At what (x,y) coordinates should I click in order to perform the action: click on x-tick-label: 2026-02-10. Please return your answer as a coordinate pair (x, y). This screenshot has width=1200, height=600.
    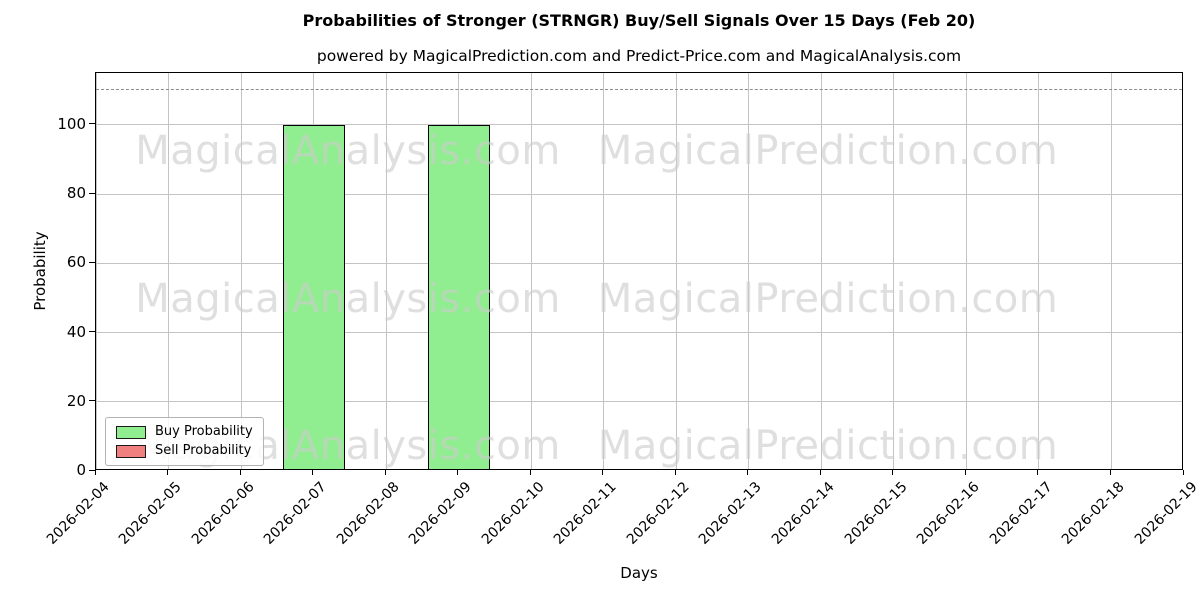
    Looking at the image, I should click on (513, 513).